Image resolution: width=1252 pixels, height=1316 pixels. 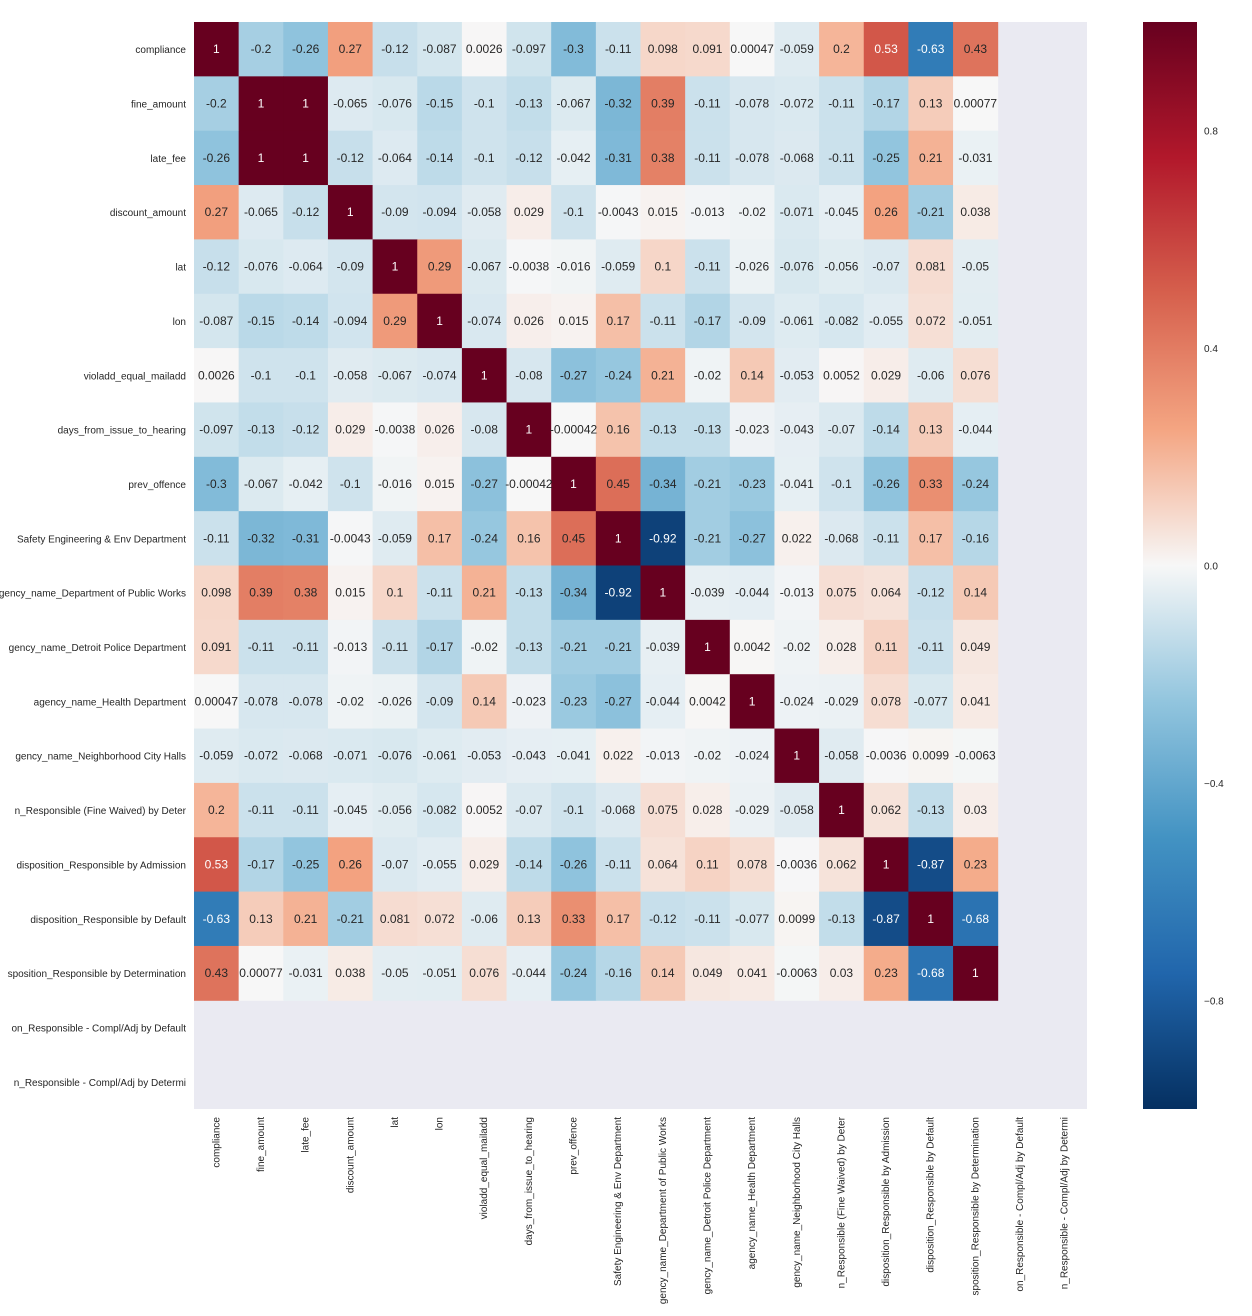 I want to click on cell-value-label: 0.21, so click(x=931, y=158).